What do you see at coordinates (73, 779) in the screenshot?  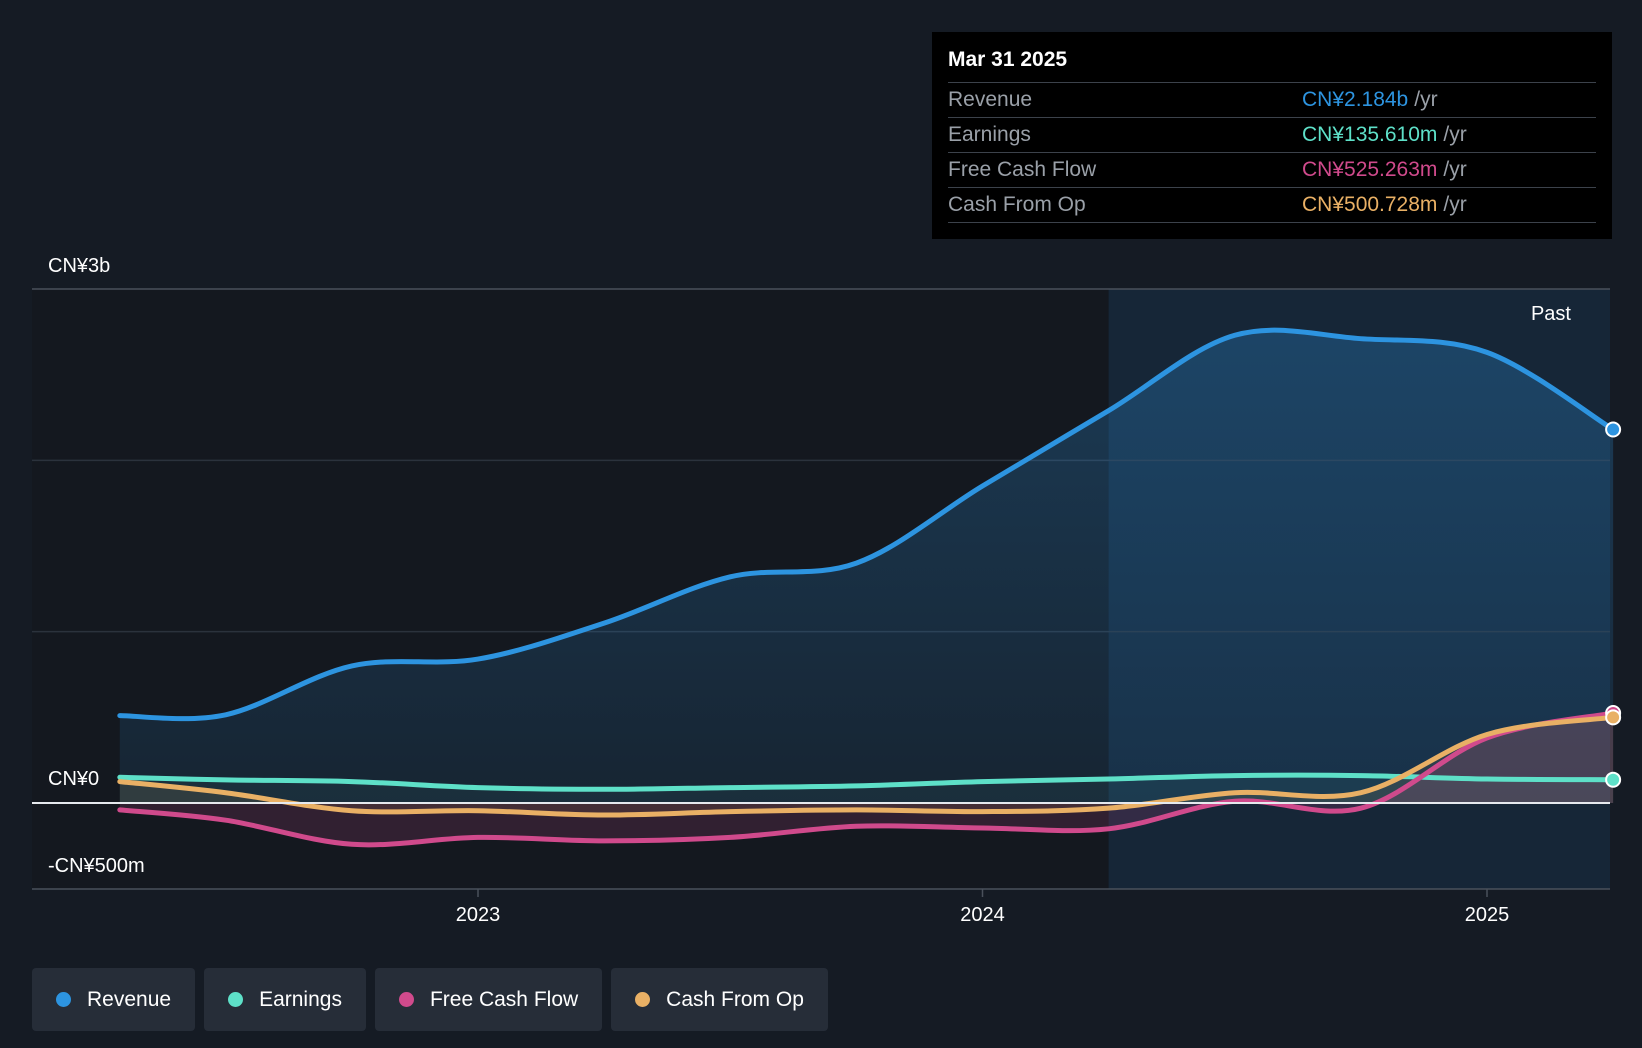 I see `y-tick-label-zero: CN¥0` at bounding box center [73, 779].